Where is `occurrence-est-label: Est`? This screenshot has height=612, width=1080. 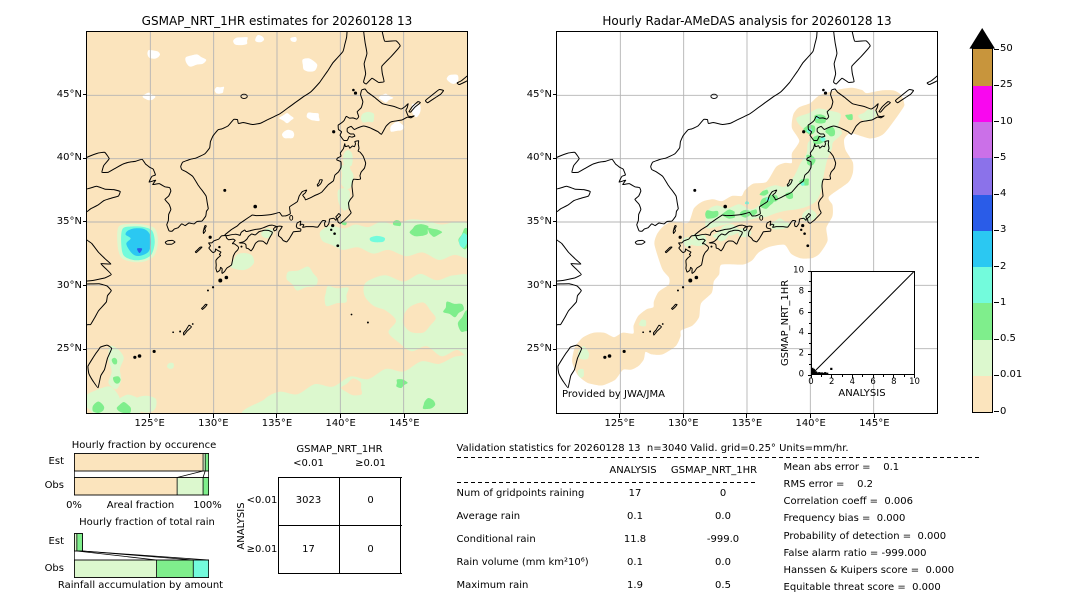 occurrence-est-label: Est is located at coordinates (56, 461).